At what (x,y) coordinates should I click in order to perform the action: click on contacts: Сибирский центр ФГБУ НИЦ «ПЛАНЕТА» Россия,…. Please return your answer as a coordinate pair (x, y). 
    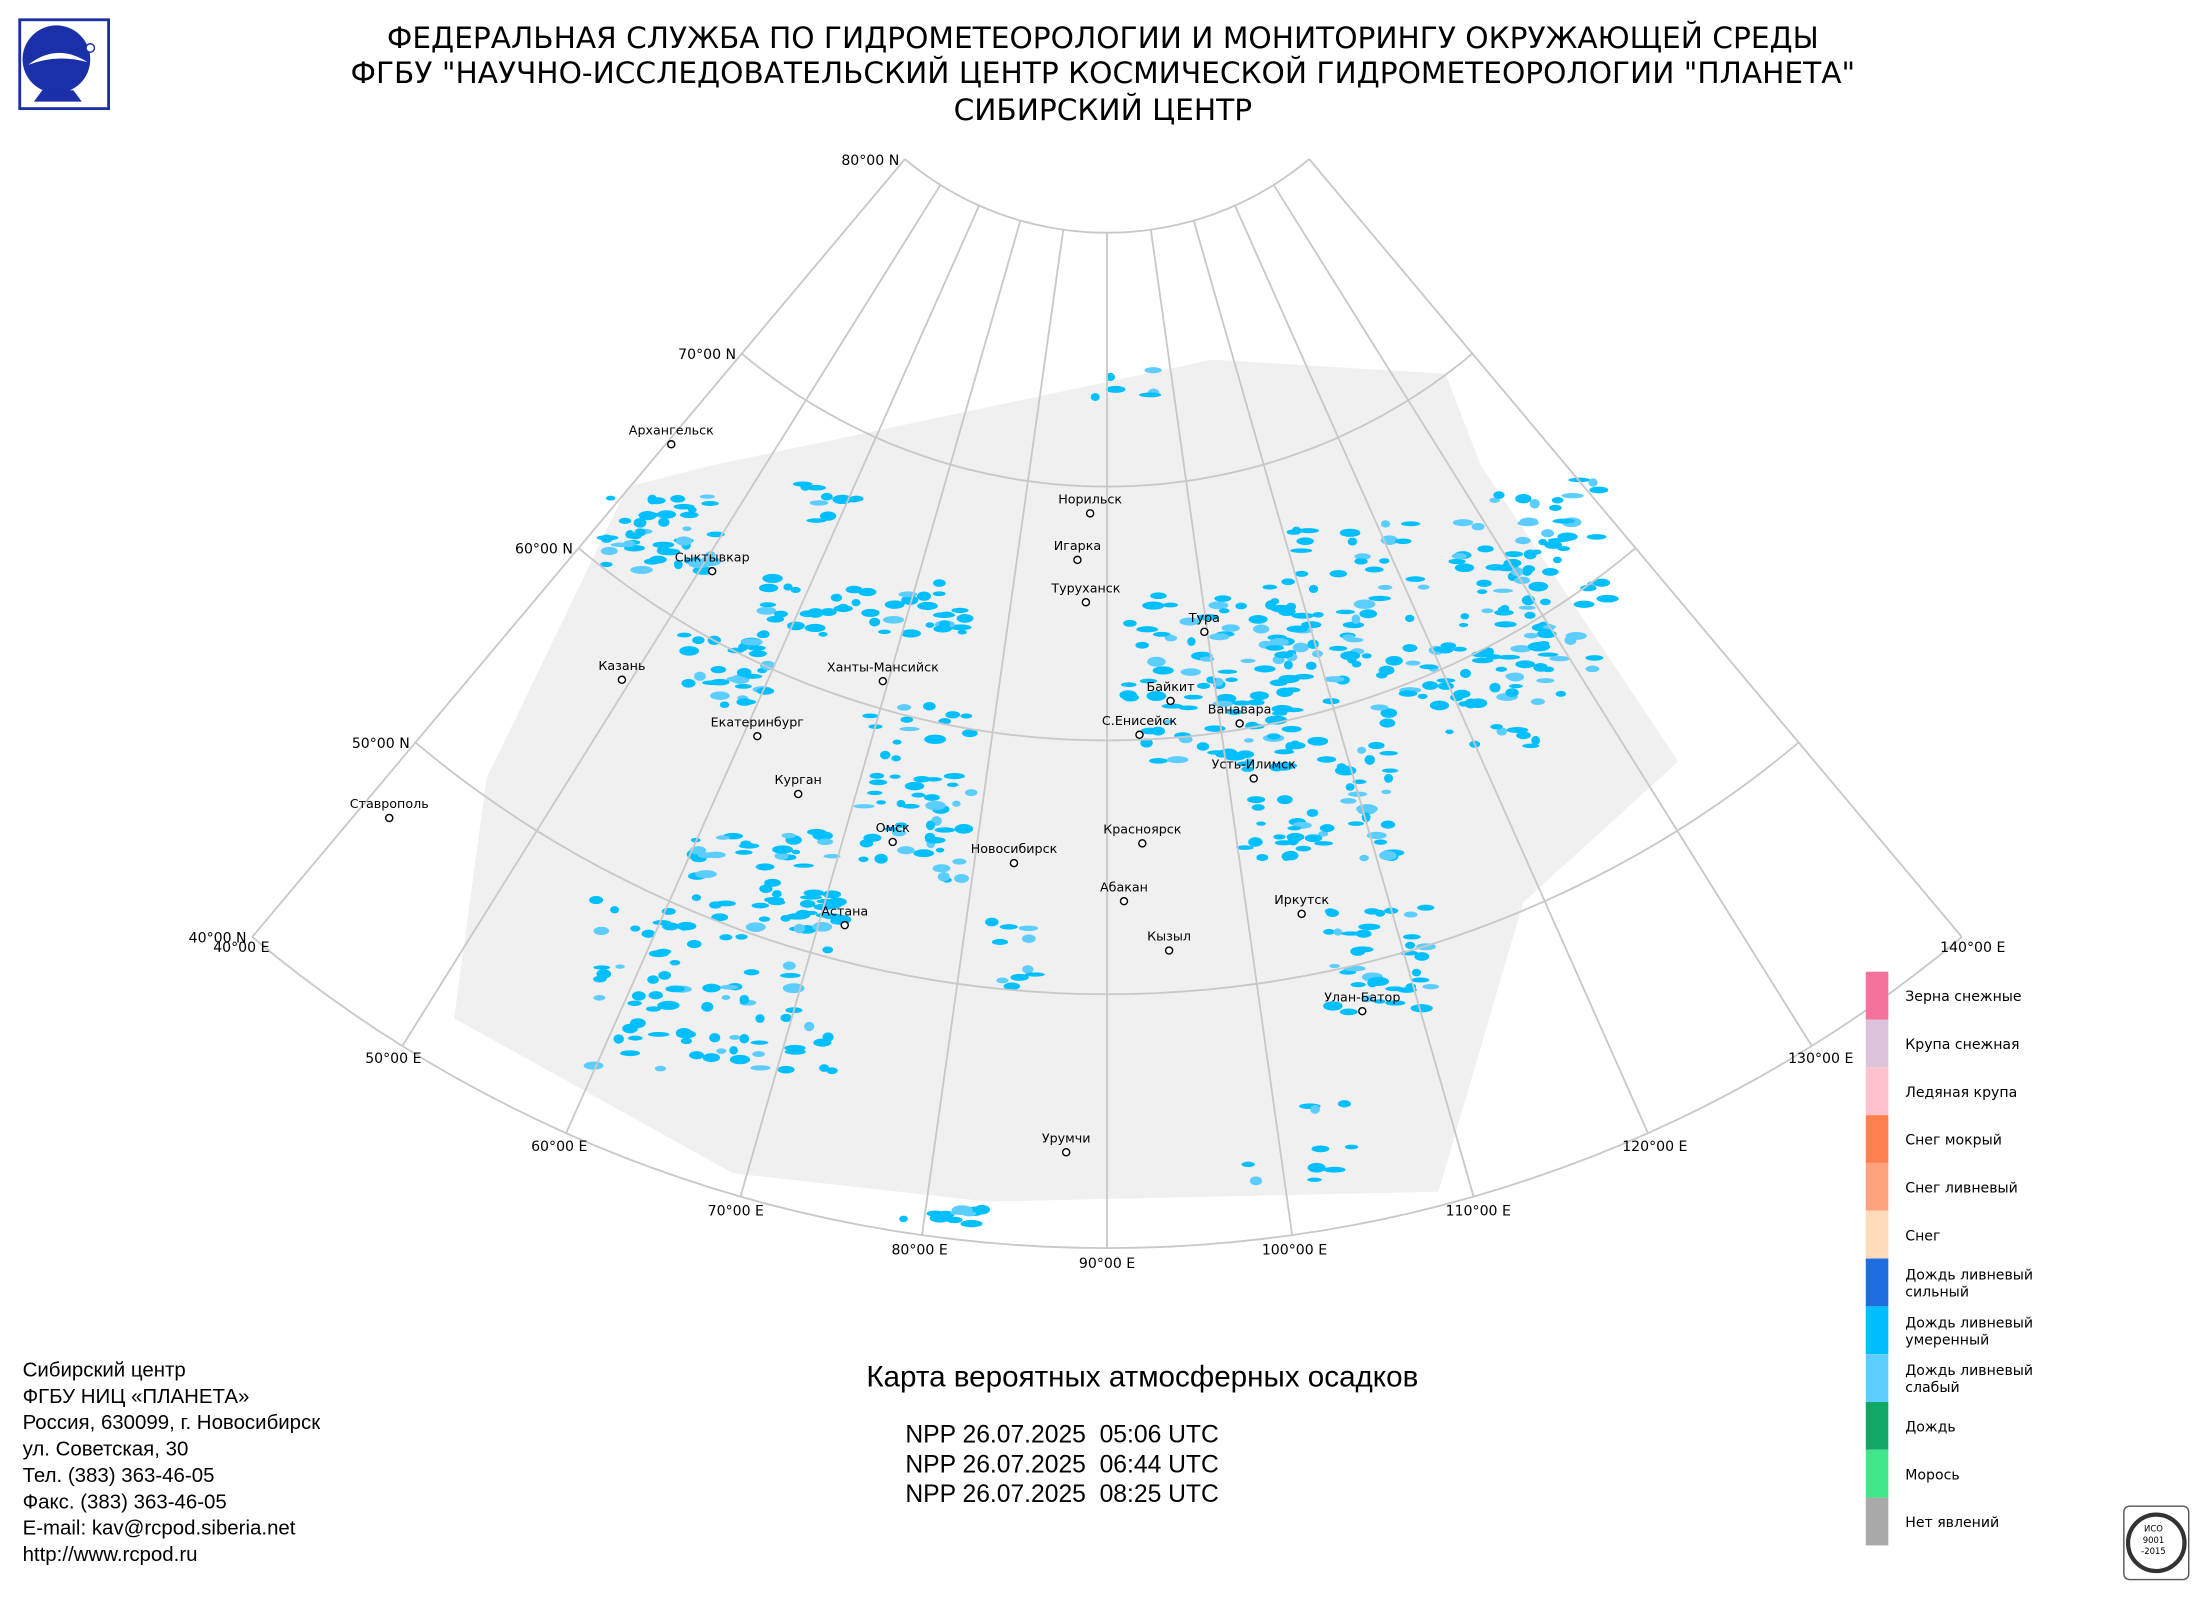
    Looking at the image, I should click on (172, 1462).